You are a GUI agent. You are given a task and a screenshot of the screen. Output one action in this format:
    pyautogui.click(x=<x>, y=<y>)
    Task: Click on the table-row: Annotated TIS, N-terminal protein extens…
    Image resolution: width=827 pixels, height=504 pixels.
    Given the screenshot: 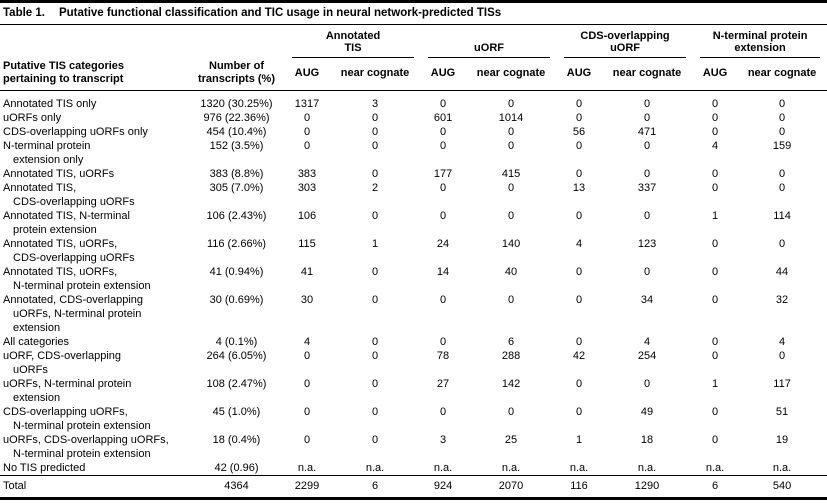 What is the action you would take?
    pyautogui.click(x=413, y=223)
    